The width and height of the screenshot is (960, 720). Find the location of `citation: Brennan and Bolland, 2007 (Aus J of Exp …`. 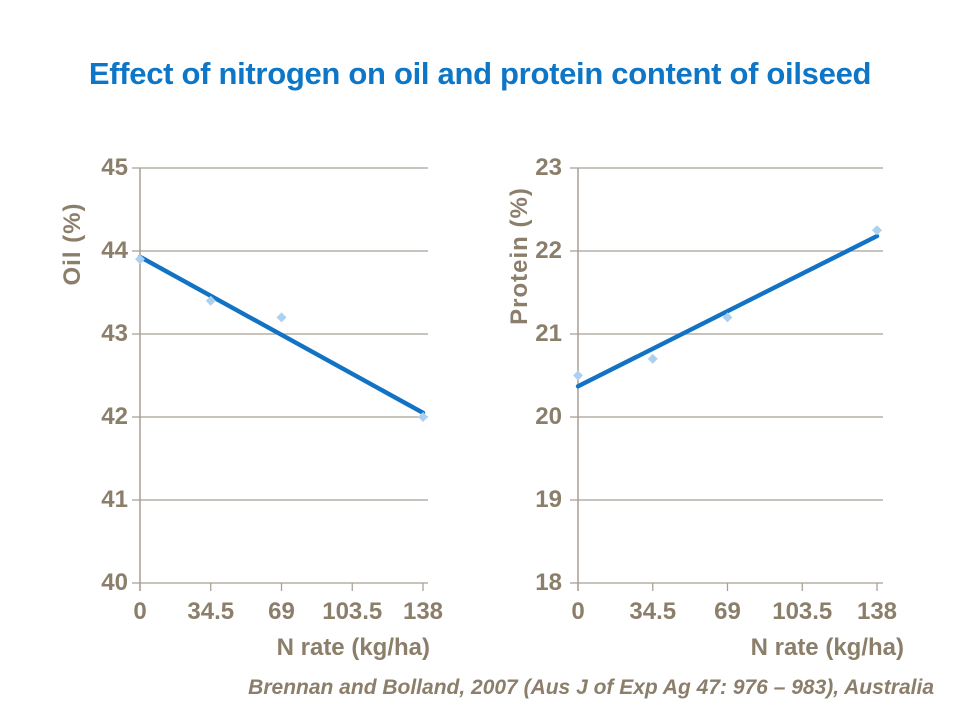

citation: Brennan and Bolland, 2007 (Aus J of Exp … is located at coordinates (591, 687).